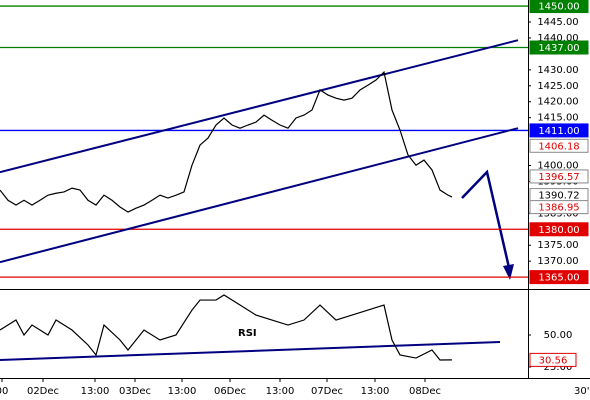  I want to click on last-value-label: 30.56, so click(553, 360).